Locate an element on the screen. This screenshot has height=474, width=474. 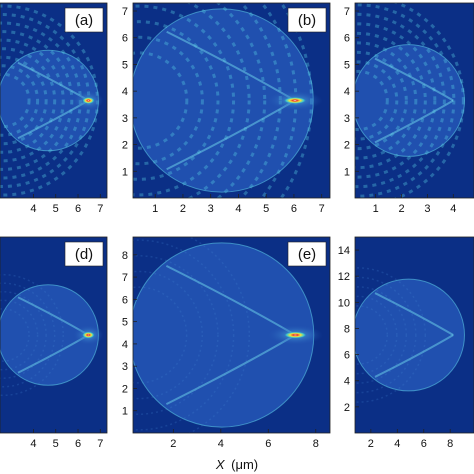
x-tick-label: 4 is located at coordinates (33, 444).